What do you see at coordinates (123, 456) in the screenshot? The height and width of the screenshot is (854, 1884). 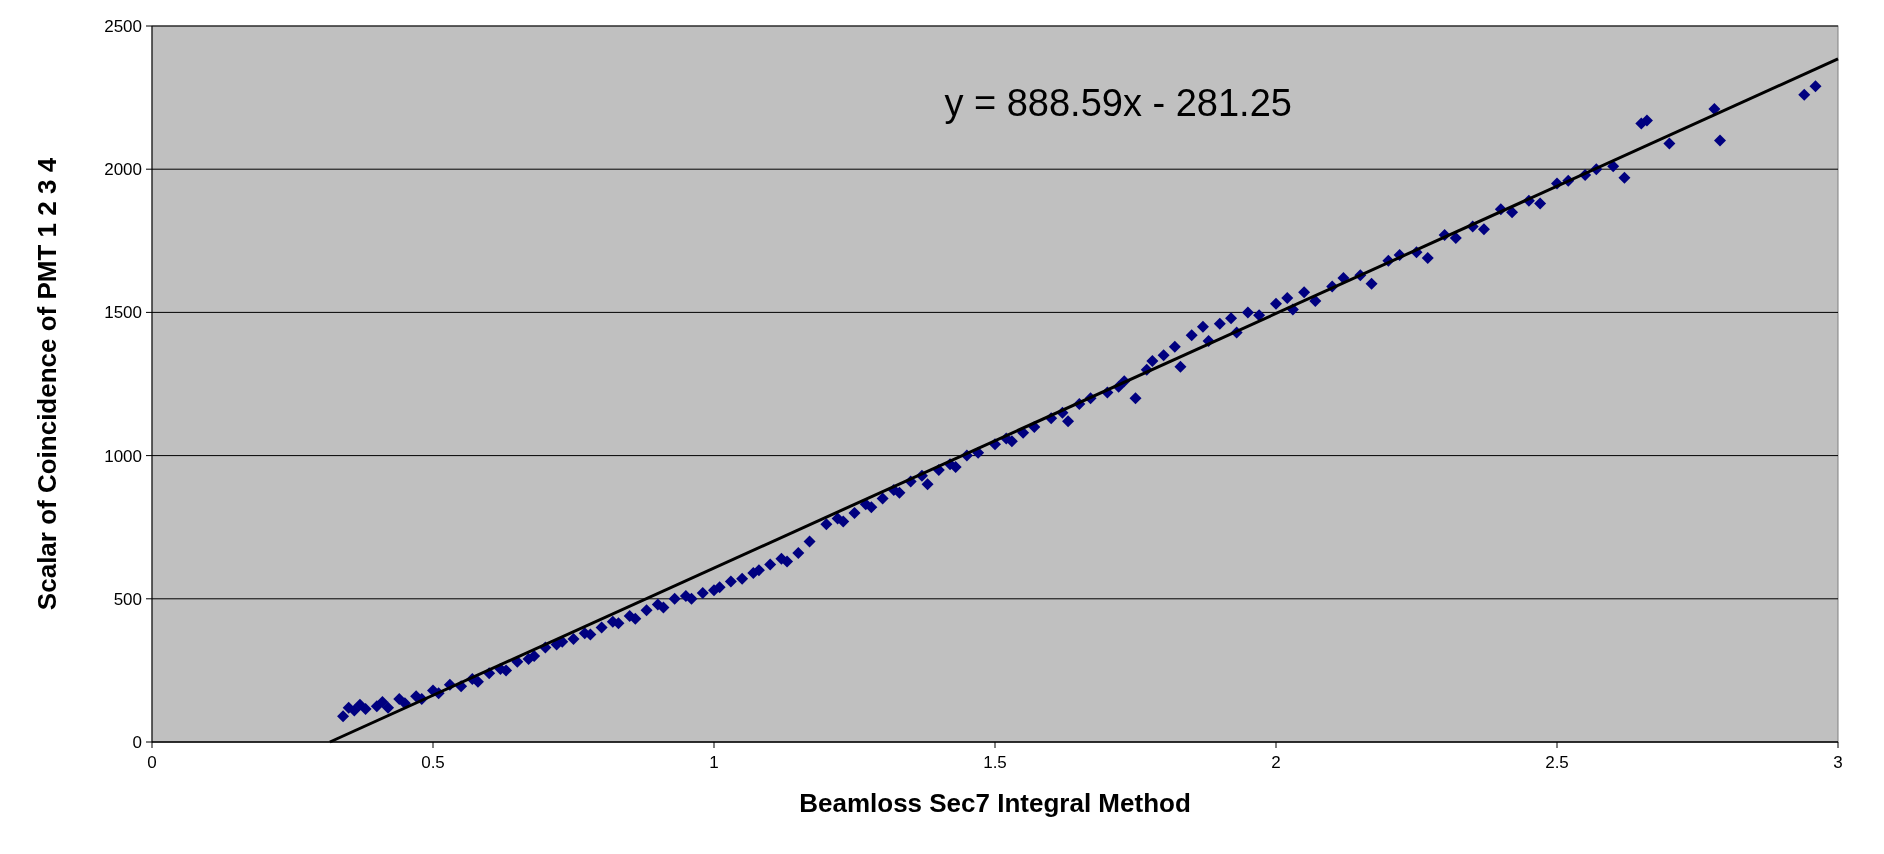 I see `y-tick-label: 1000` at bounding box center [123, 456].